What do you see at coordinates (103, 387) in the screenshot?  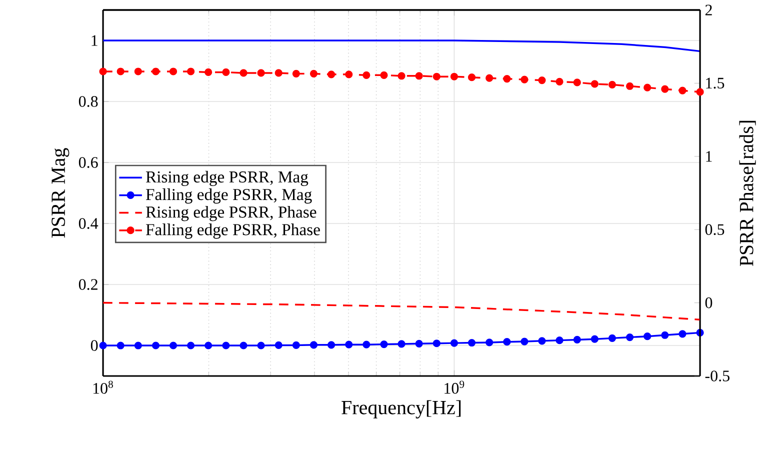 I see `x-tick-label: 10$^{8}$` at bounding box center [103, 387].